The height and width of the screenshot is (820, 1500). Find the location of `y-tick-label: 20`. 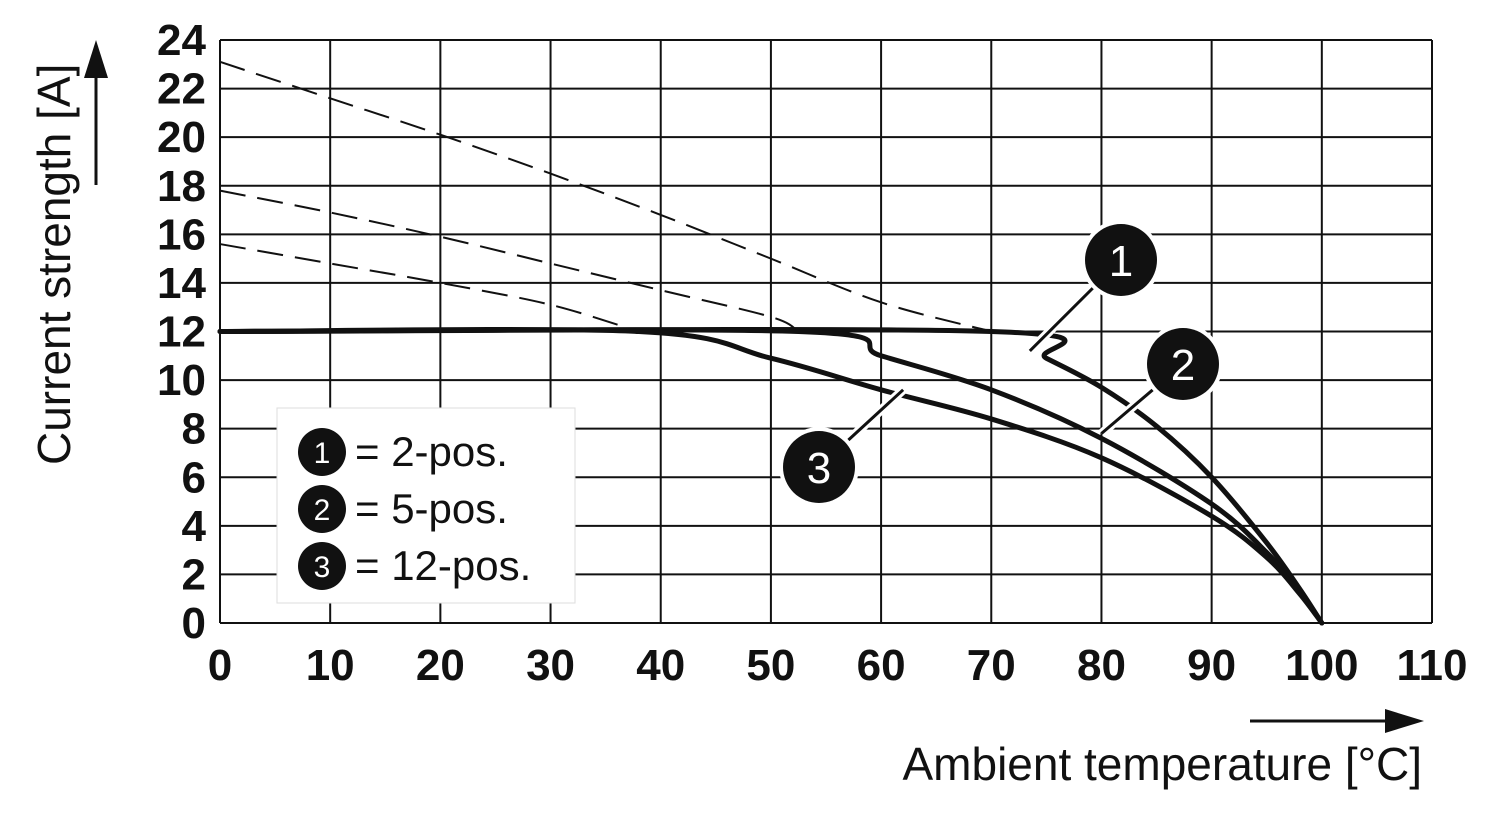

y-tick-label: 20 is located at coordinates (181, 137).